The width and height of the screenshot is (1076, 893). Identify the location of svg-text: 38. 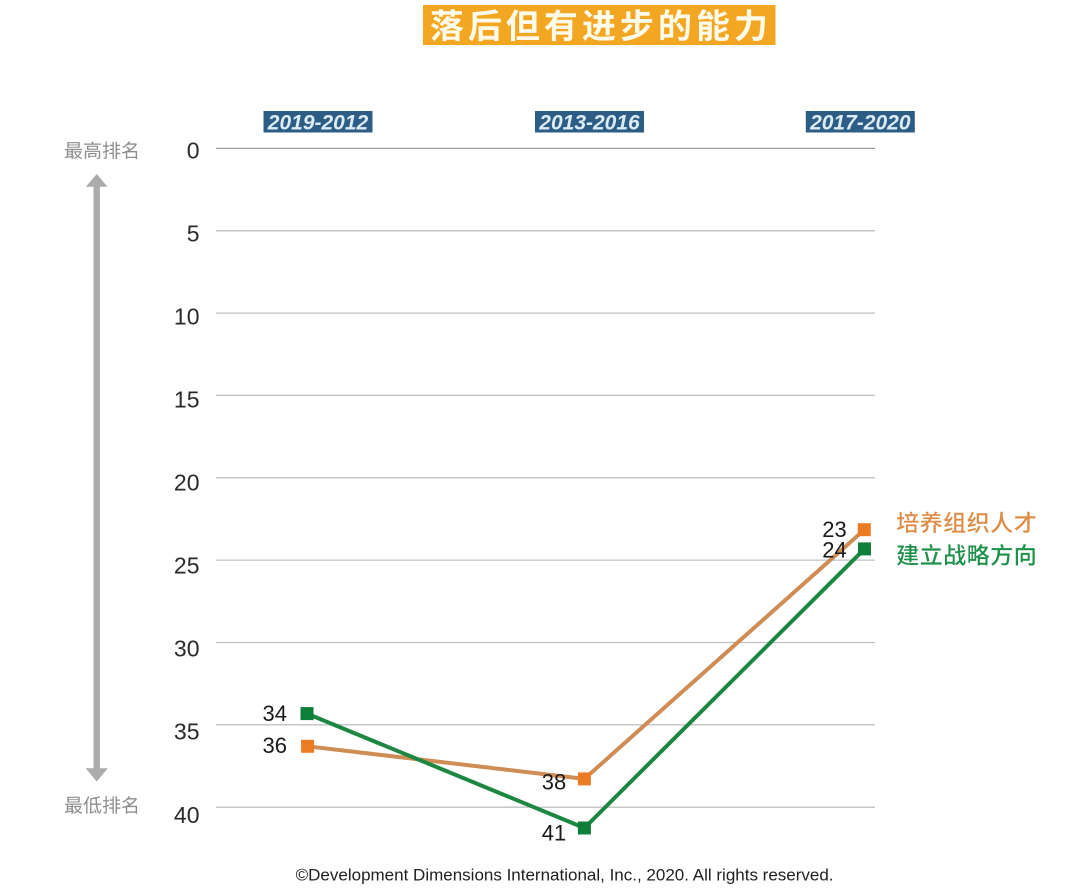
(554, 782).